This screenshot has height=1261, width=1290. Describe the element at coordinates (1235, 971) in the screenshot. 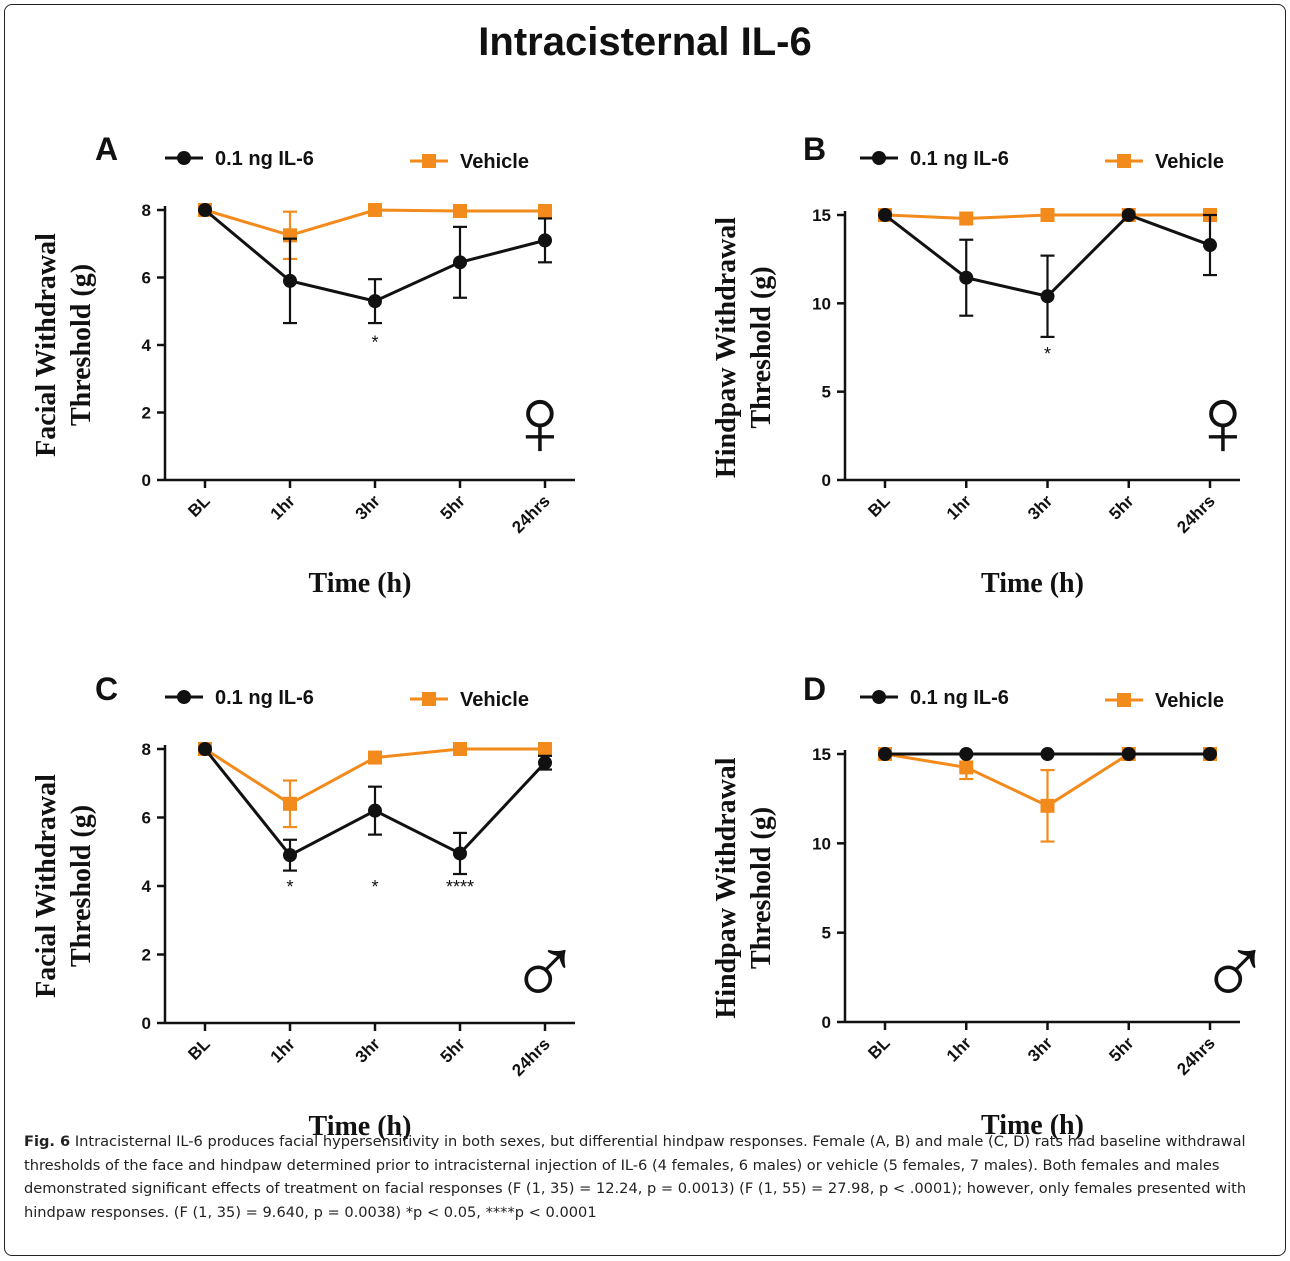

I see `male-symbol-icon: ♂` at that location.